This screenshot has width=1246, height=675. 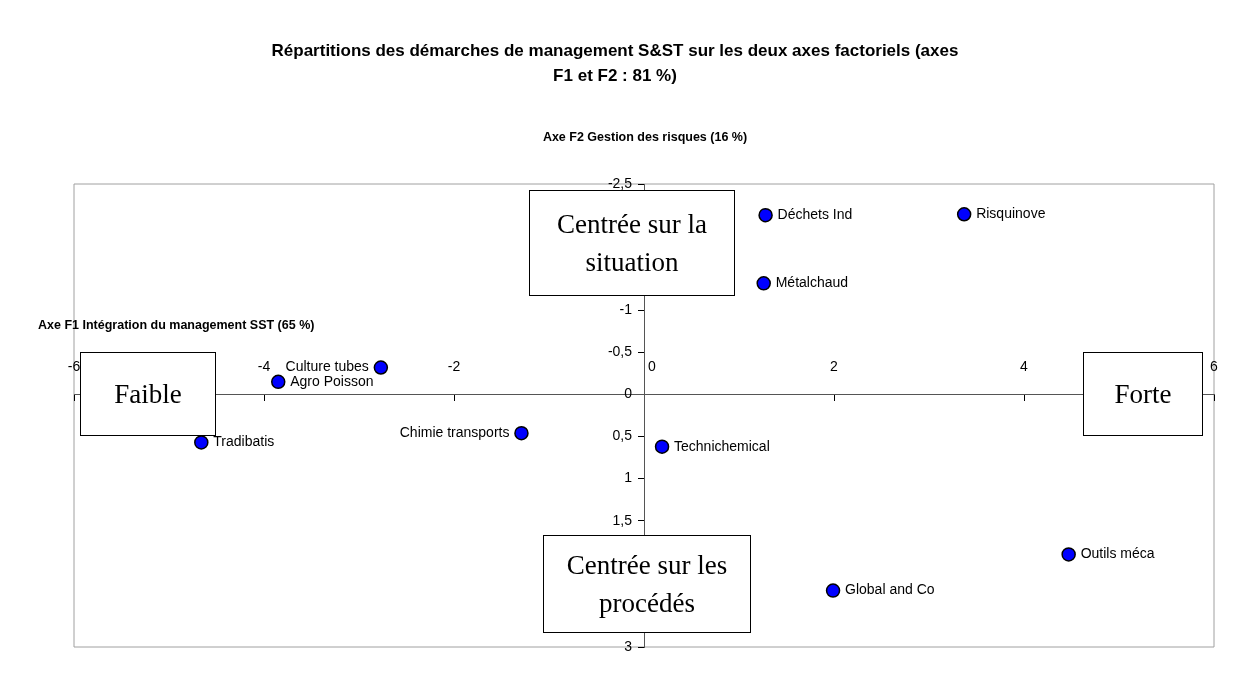 I want to click on series-label: Global and Co, so click(x=890, y=589).